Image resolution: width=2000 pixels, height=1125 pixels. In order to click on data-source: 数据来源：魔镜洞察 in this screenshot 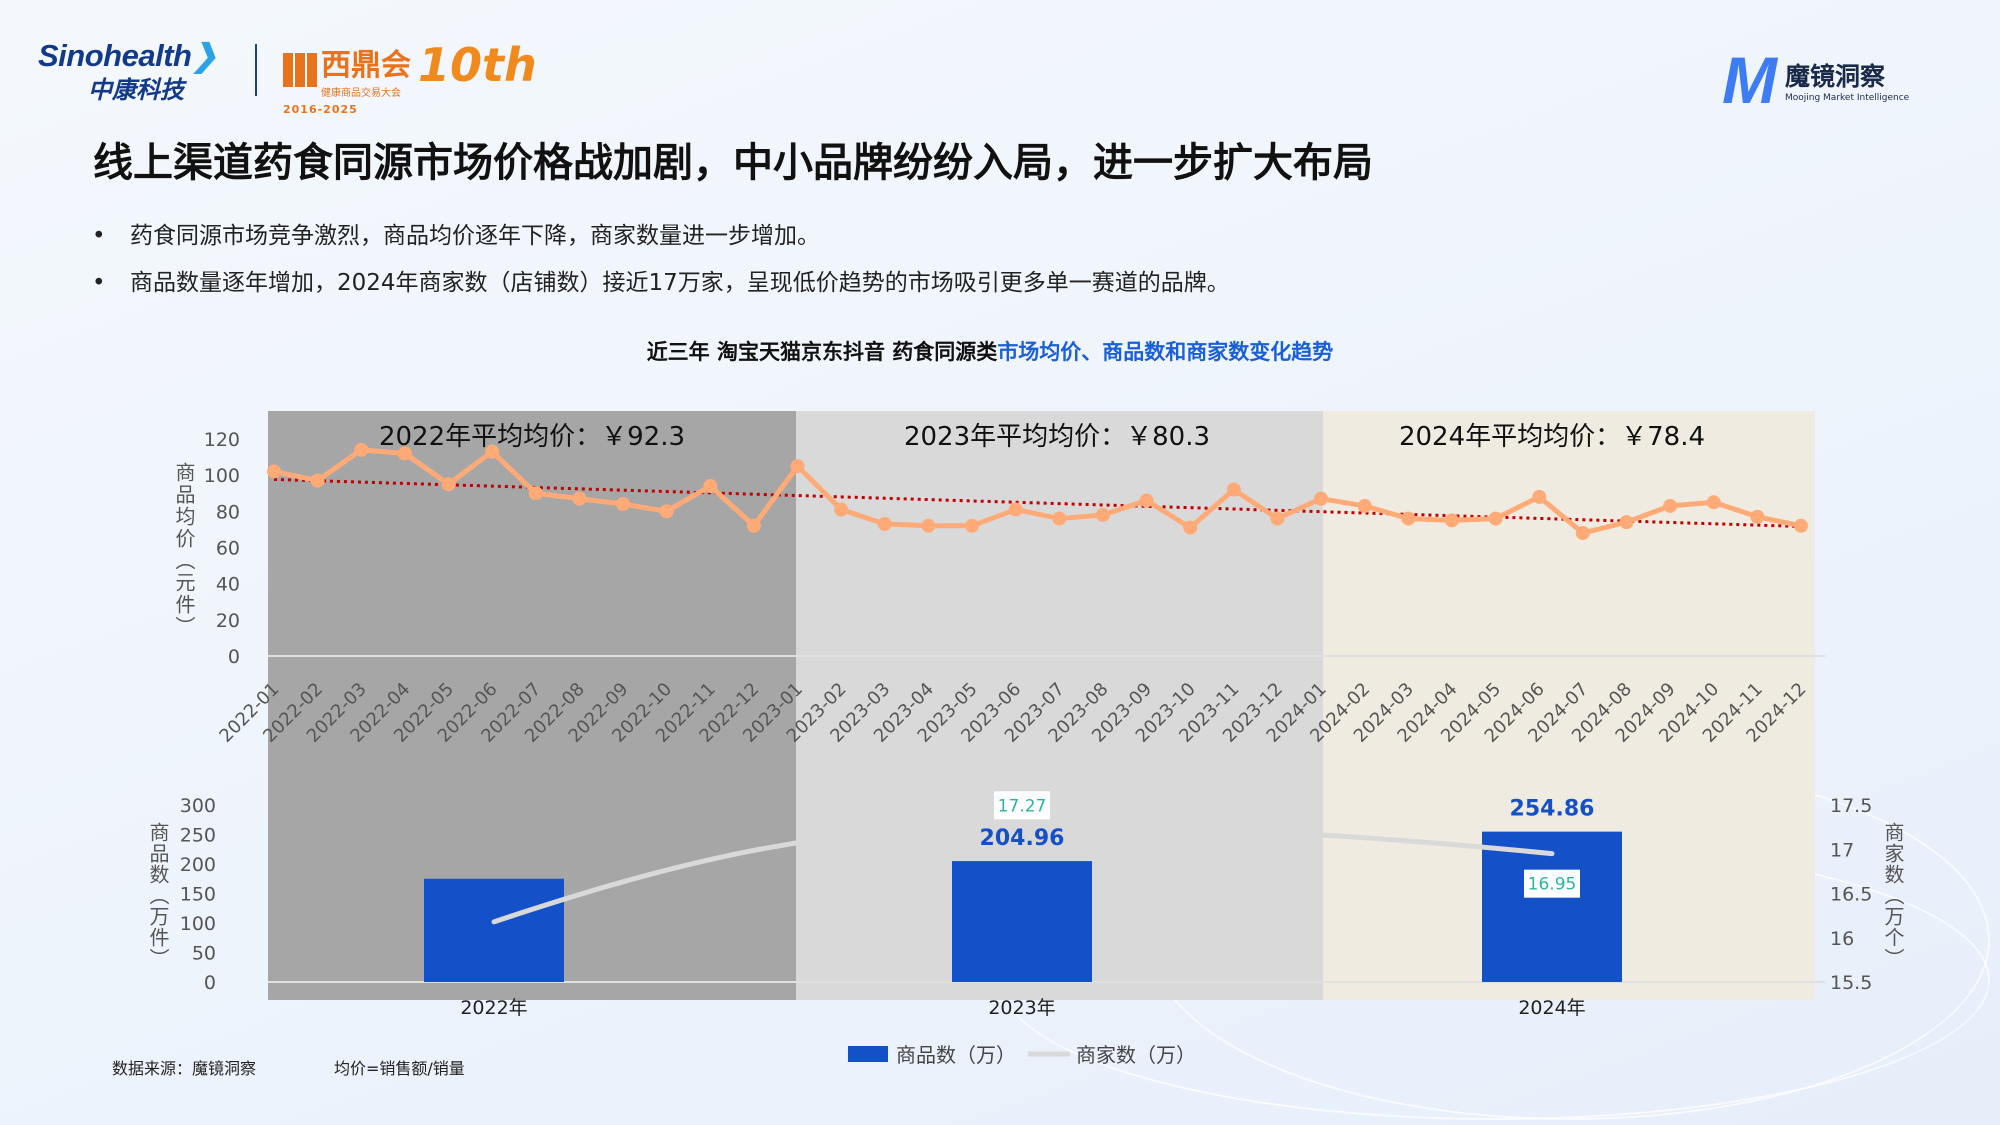, I will do `click(184, 1068)`.